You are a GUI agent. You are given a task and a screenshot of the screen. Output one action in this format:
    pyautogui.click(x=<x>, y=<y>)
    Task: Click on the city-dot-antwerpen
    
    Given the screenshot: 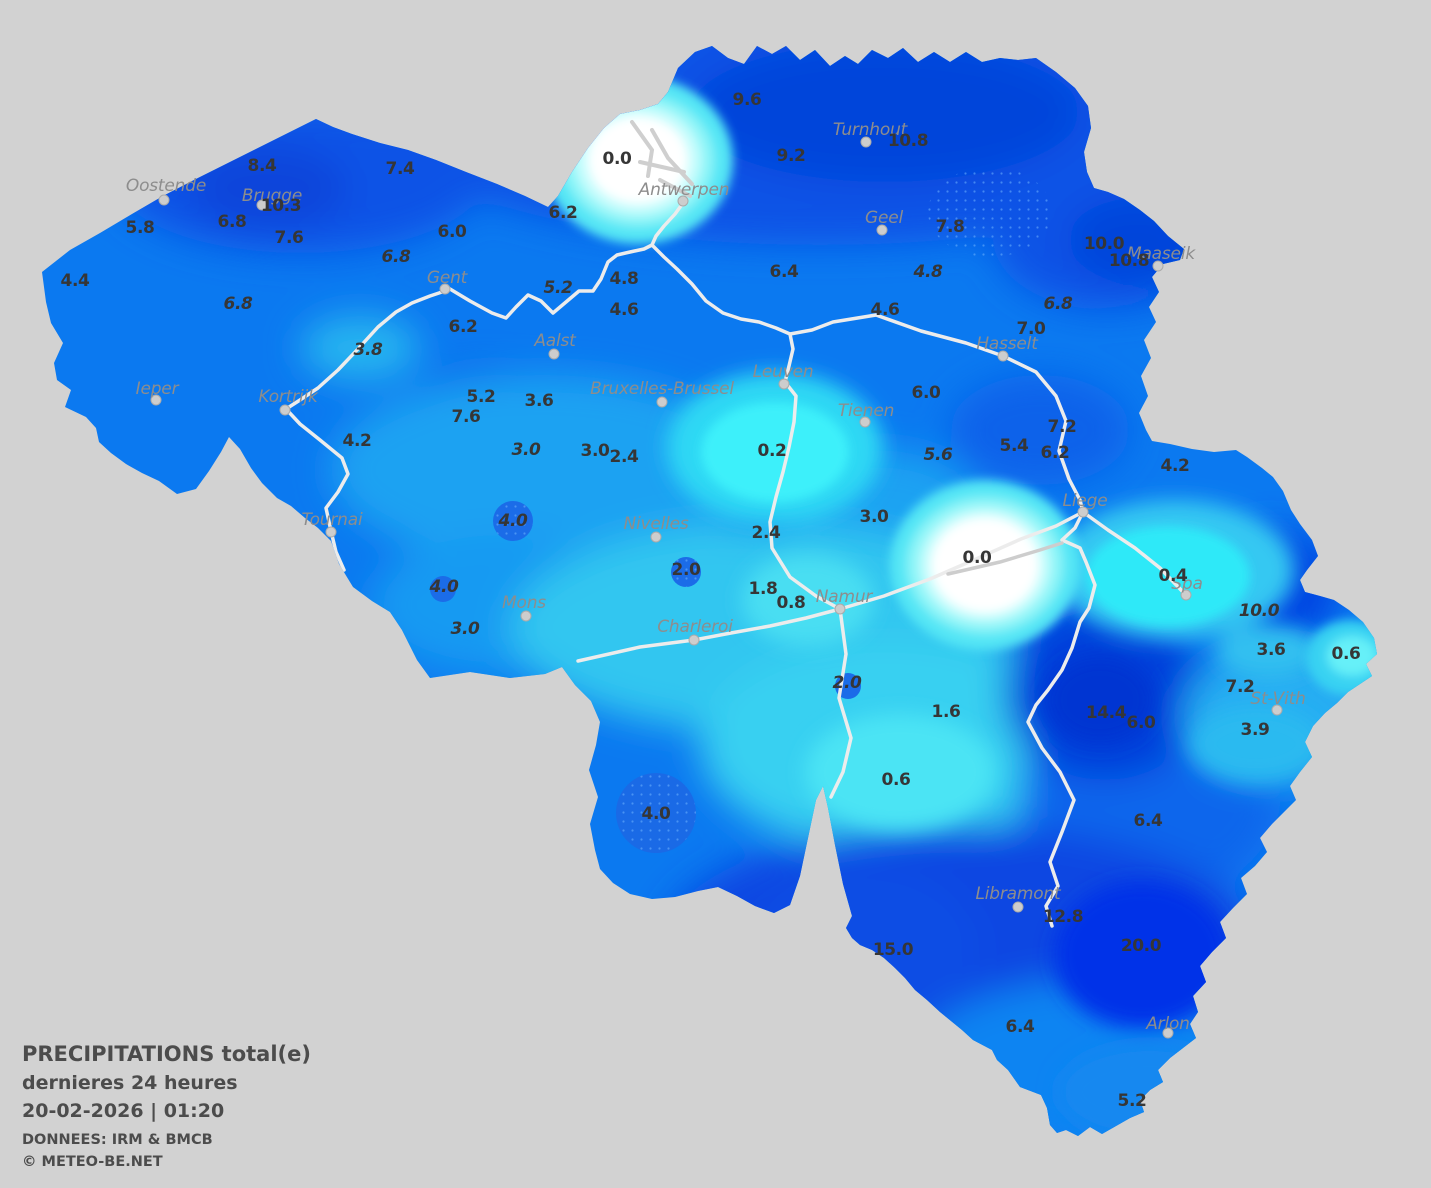 What is the action you would take?
    pyautogui.click(x=683, y=201)
    